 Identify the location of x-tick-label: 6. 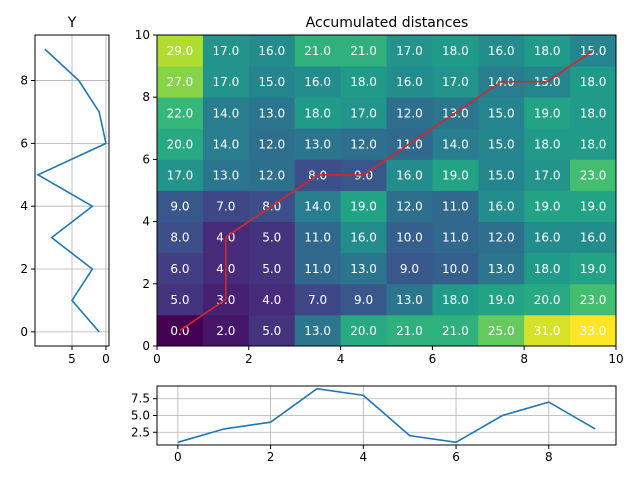
(456, 457).